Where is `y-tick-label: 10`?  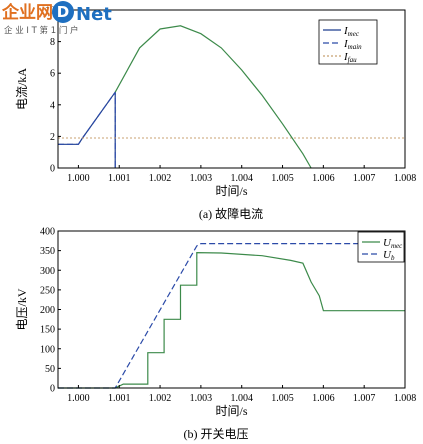
y-tick-label: 10 is located at coordinates (50, 11).